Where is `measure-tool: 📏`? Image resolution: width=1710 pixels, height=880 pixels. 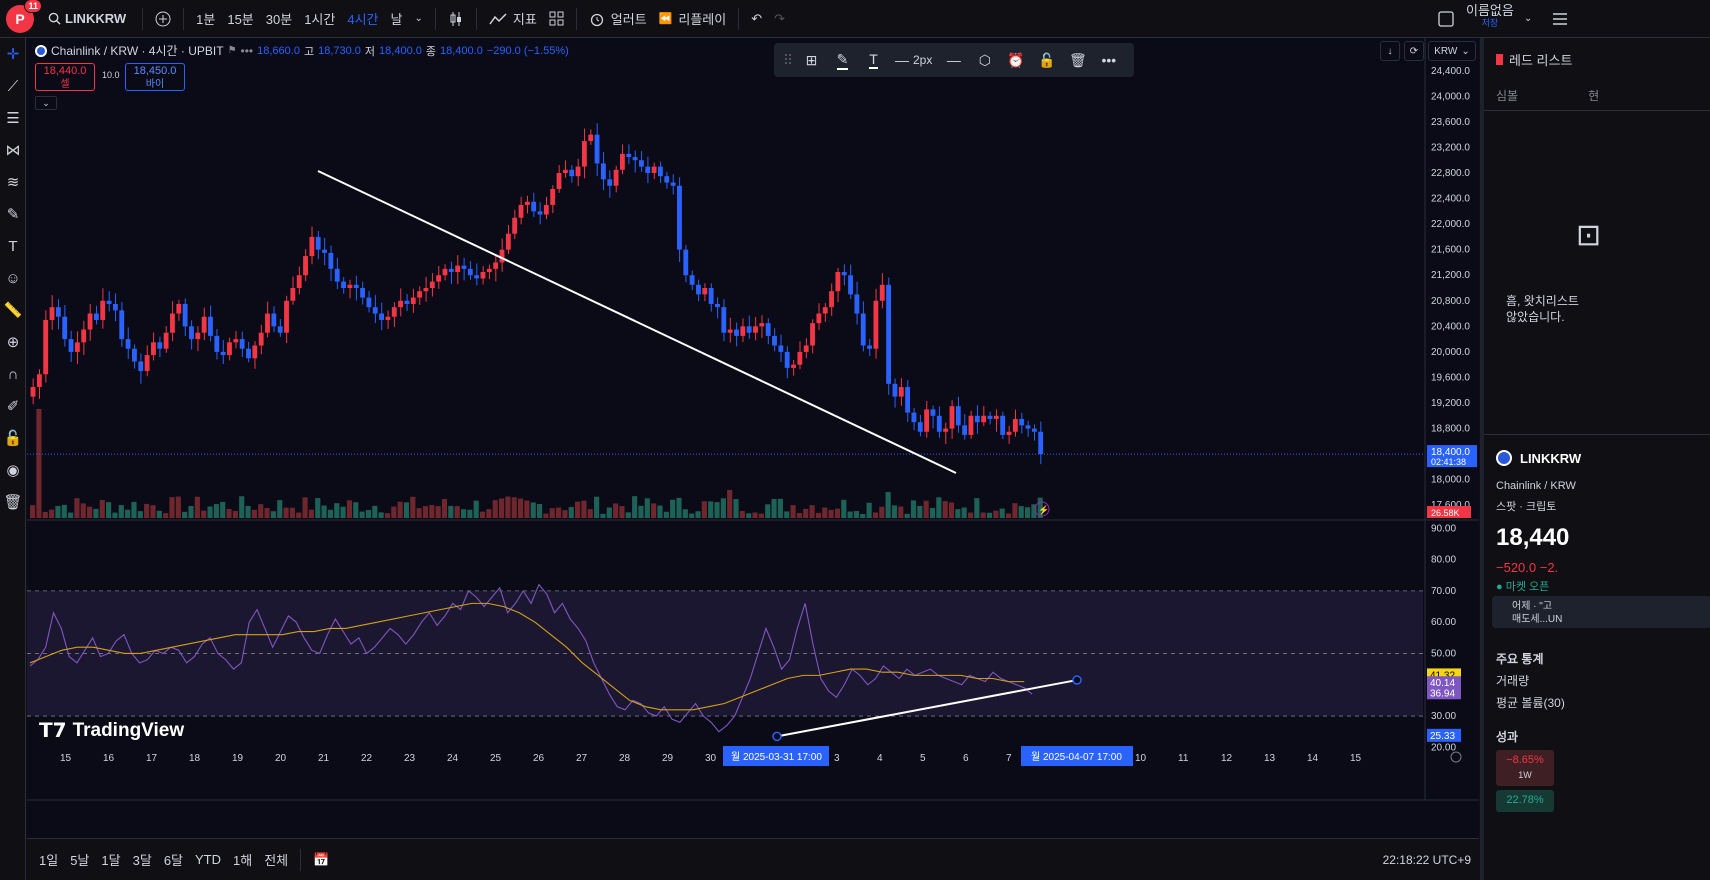
measure-tool: 📏 is located at coordinates (13, 310).